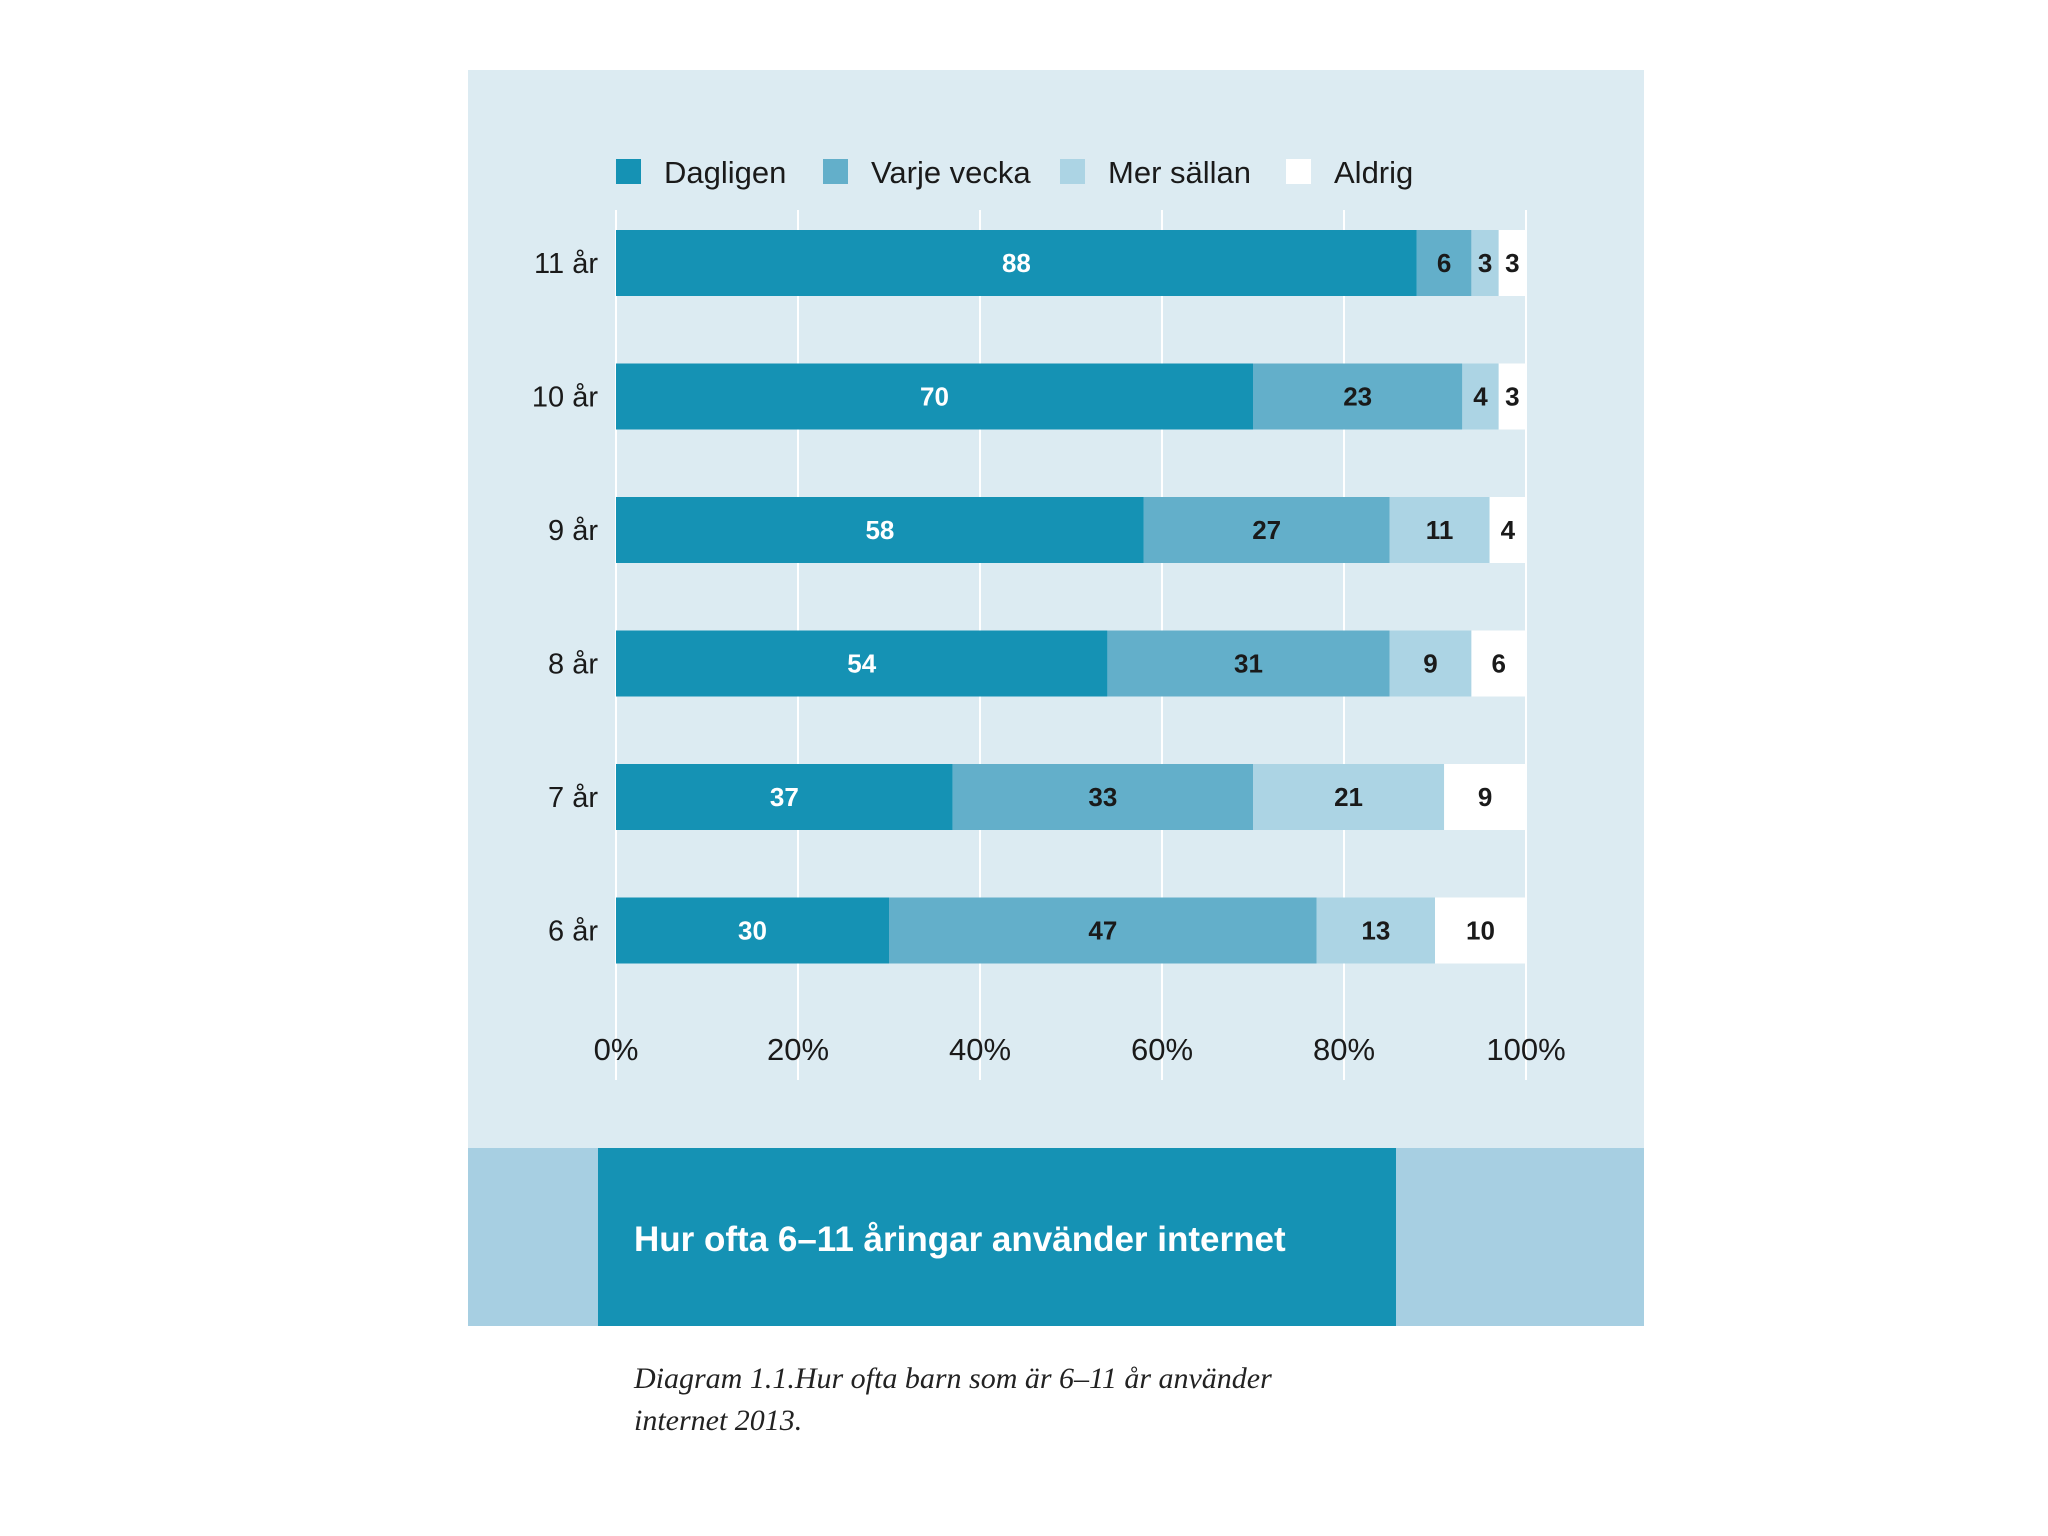  What do you see at coordinates (1298, 171) in the screenshot?
I see `legend-swatch-aldrig` at bounding box center [1298, 171].